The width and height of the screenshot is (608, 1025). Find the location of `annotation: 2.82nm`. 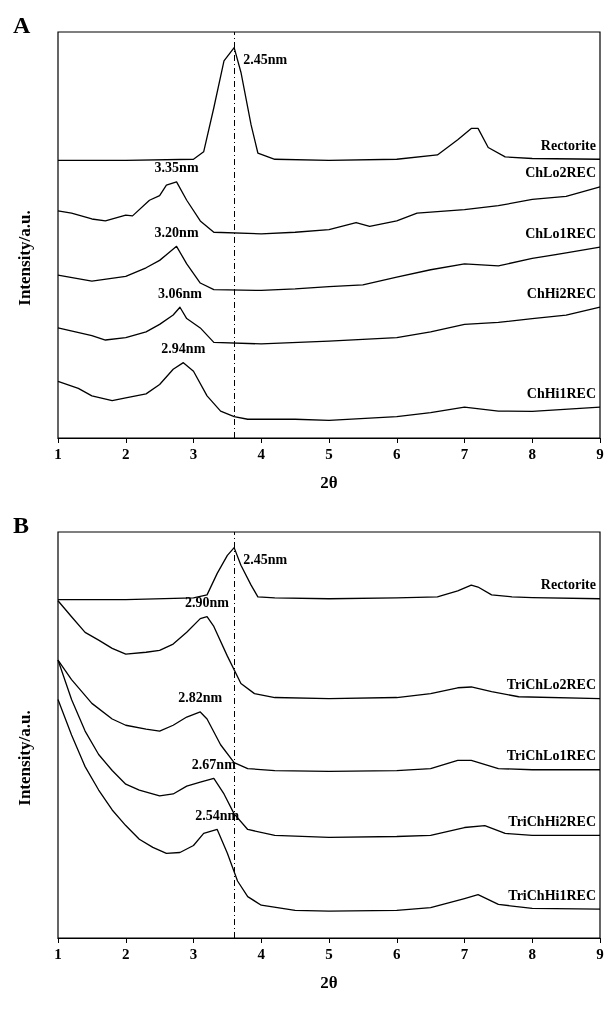

annotation: 2.82nm is located at coordinates (200, 698).